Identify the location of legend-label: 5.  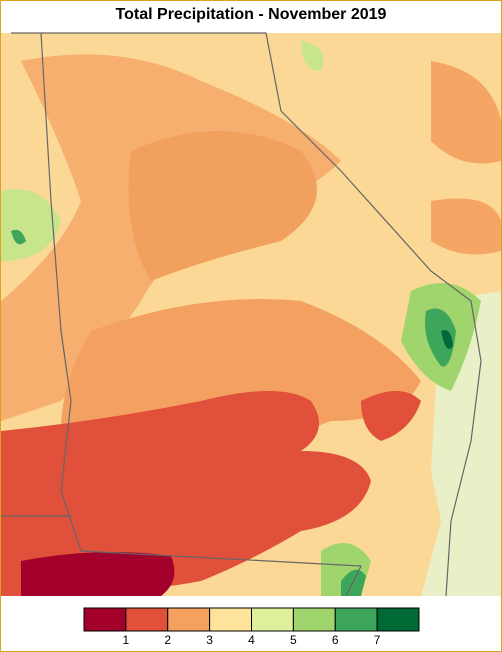
(293, 640).